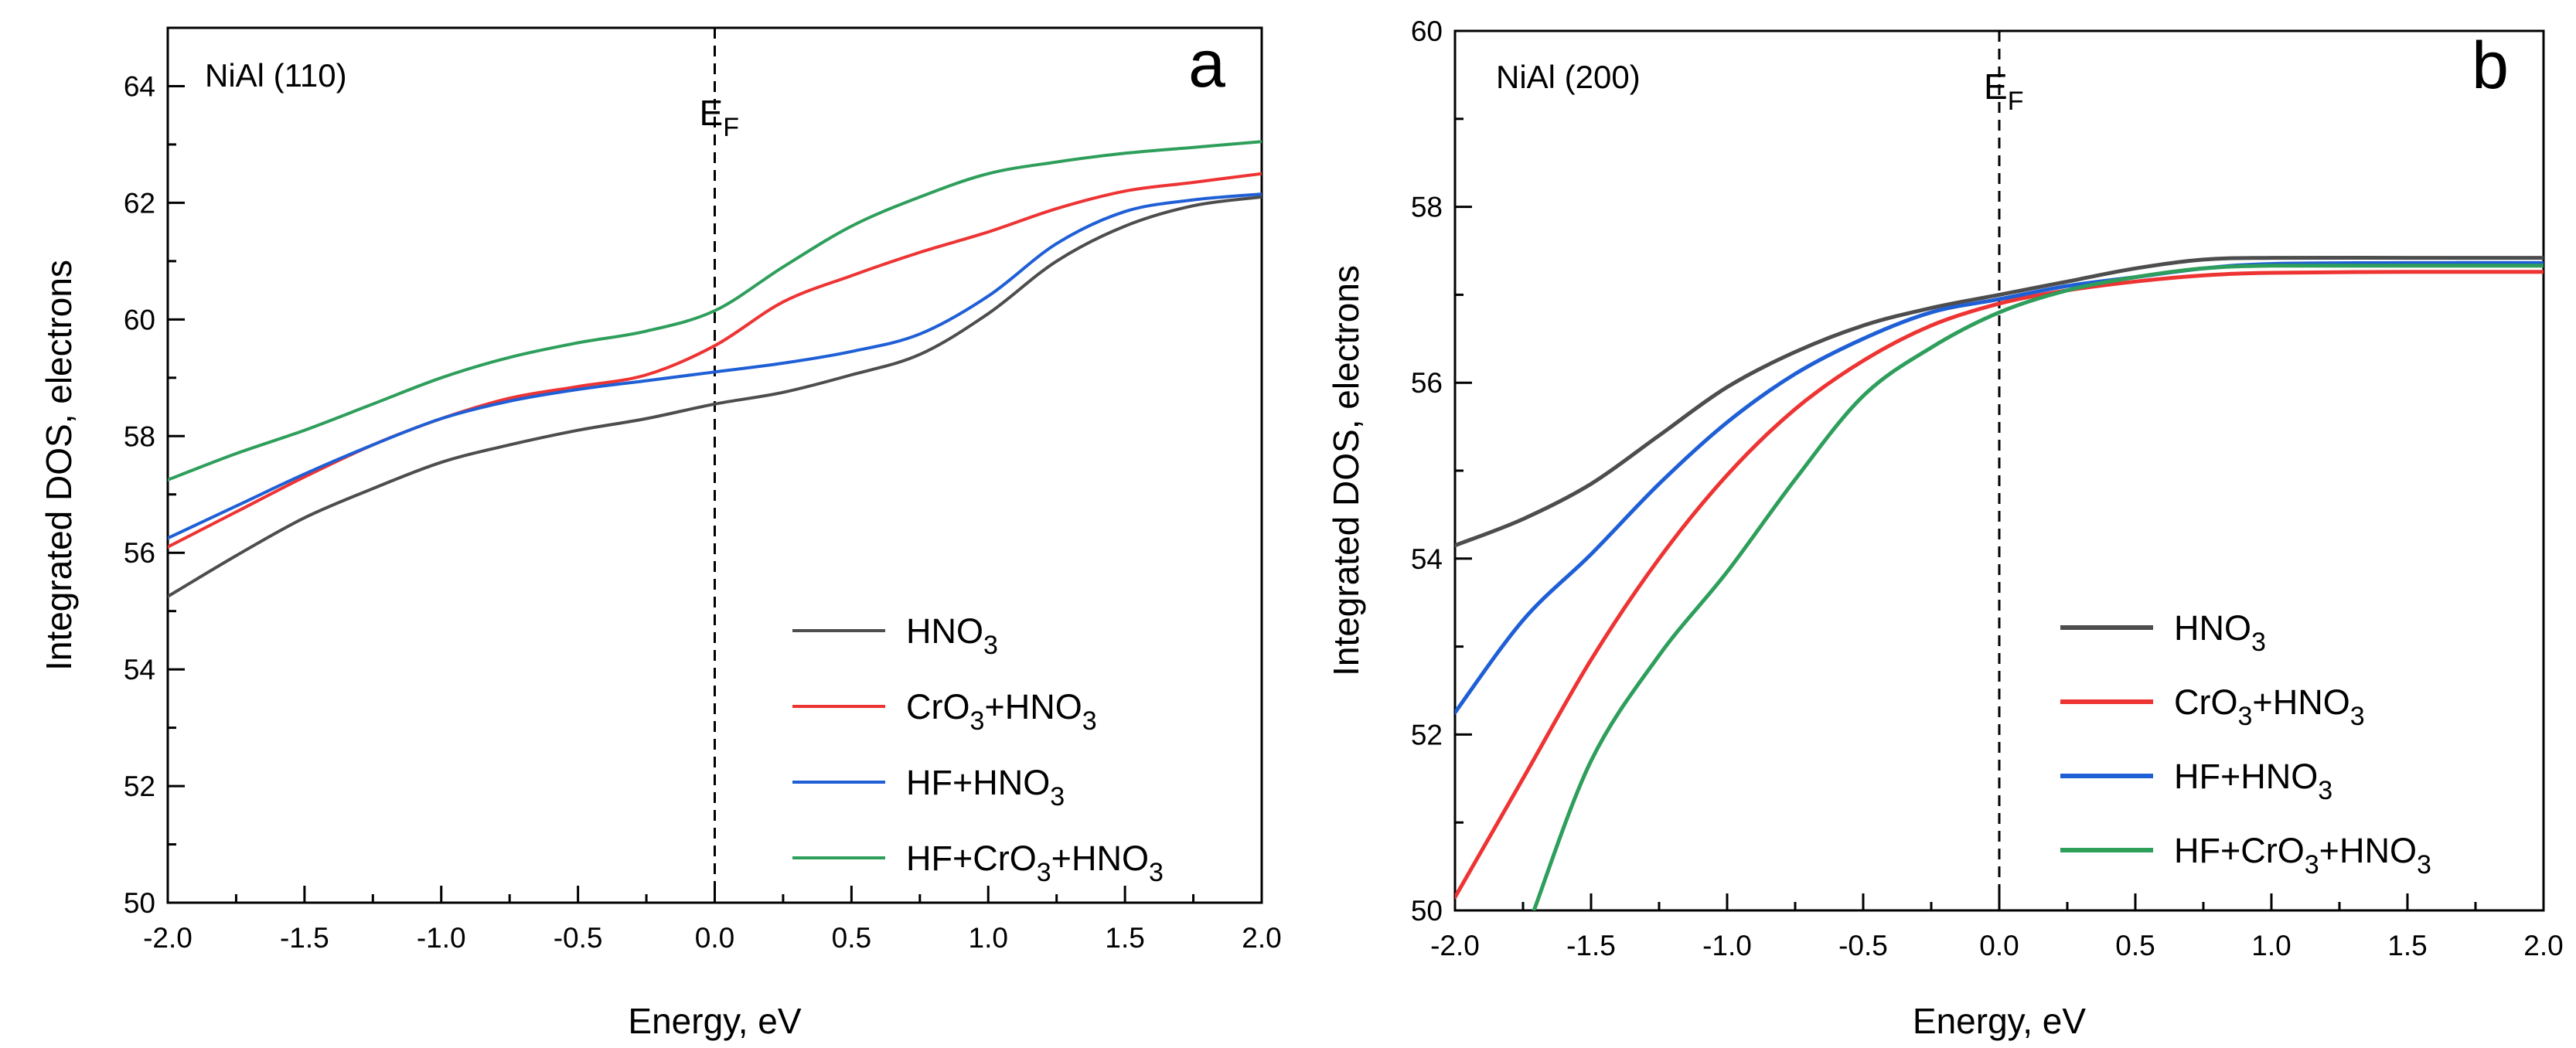 The height and width of the screenshot is (1048, 2576). I want to click on panel-letter: b, so click(2490, 66).